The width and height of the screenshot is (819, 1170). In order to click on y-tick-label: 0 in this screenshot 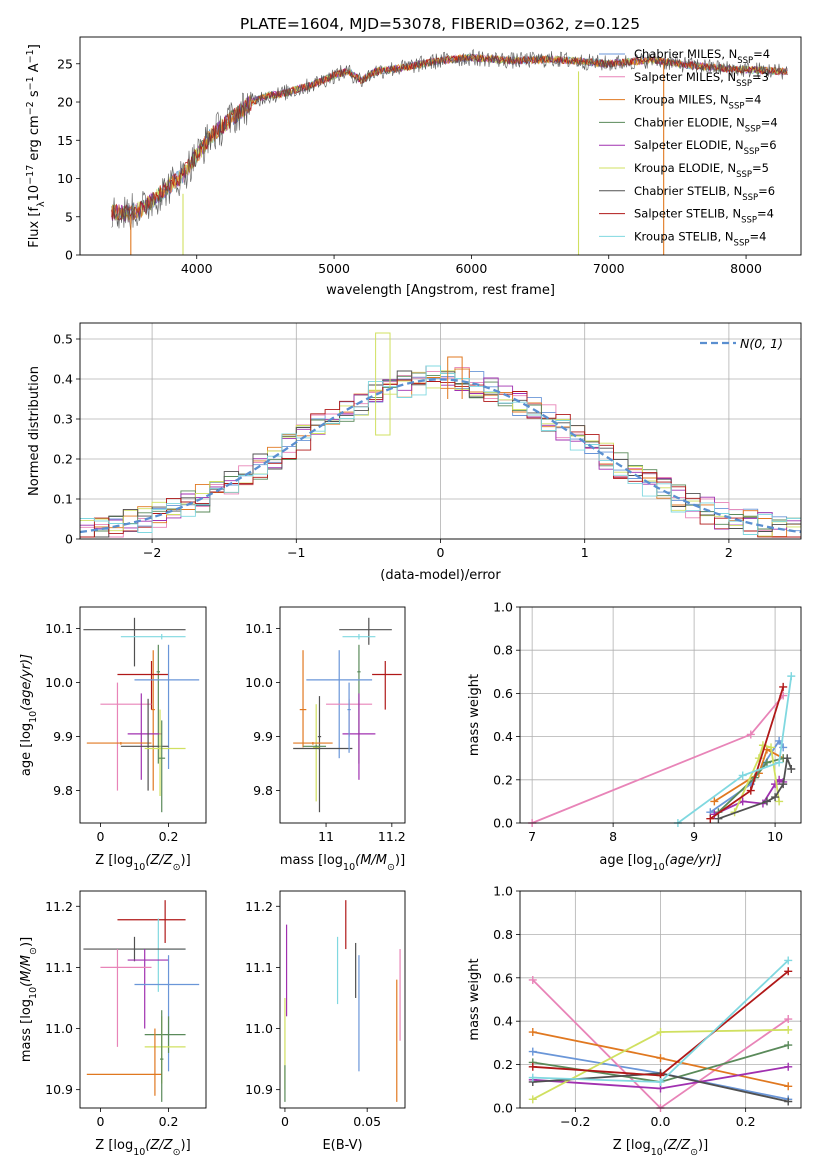, I will do `click(69, 539)`.